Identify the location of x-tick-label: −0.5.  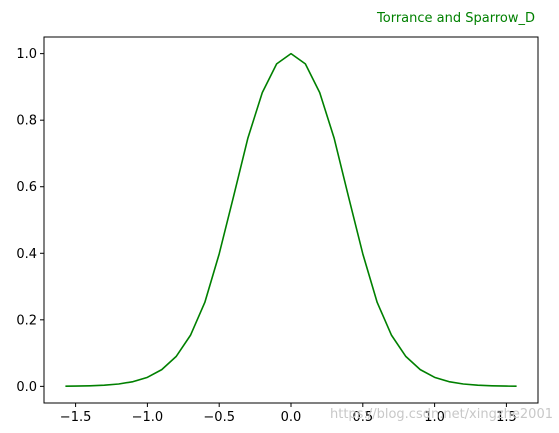
(219, 417).